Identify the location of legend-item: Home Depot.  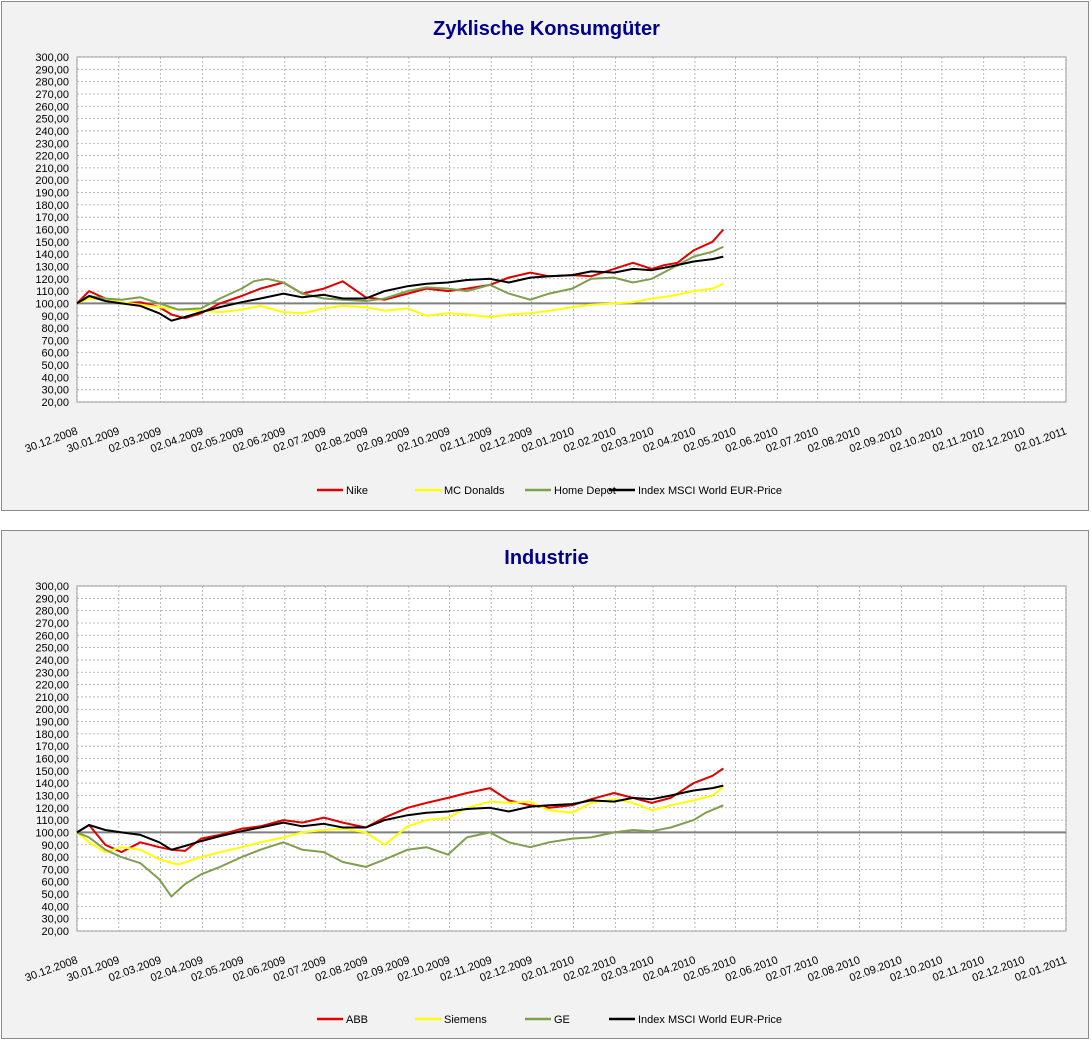
(570, 491).